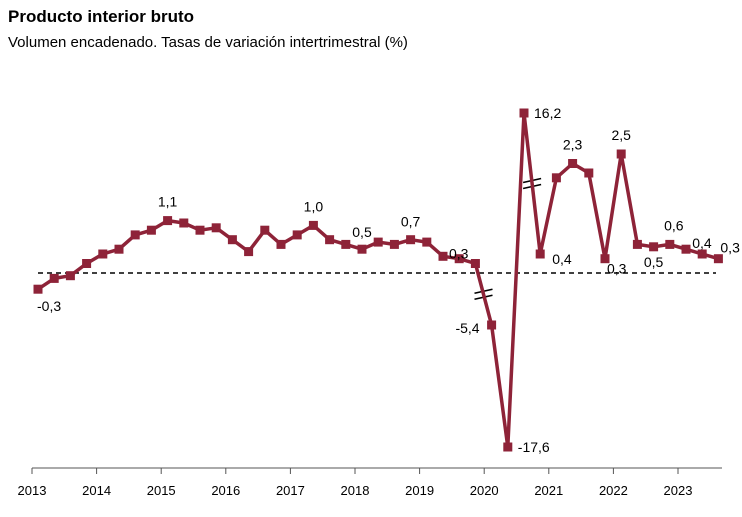 This screenshot has height=517, width=742. Describe the element at coordinates (96, 490) in the screenshot. I see `x-tick-label: 2014` at that location.